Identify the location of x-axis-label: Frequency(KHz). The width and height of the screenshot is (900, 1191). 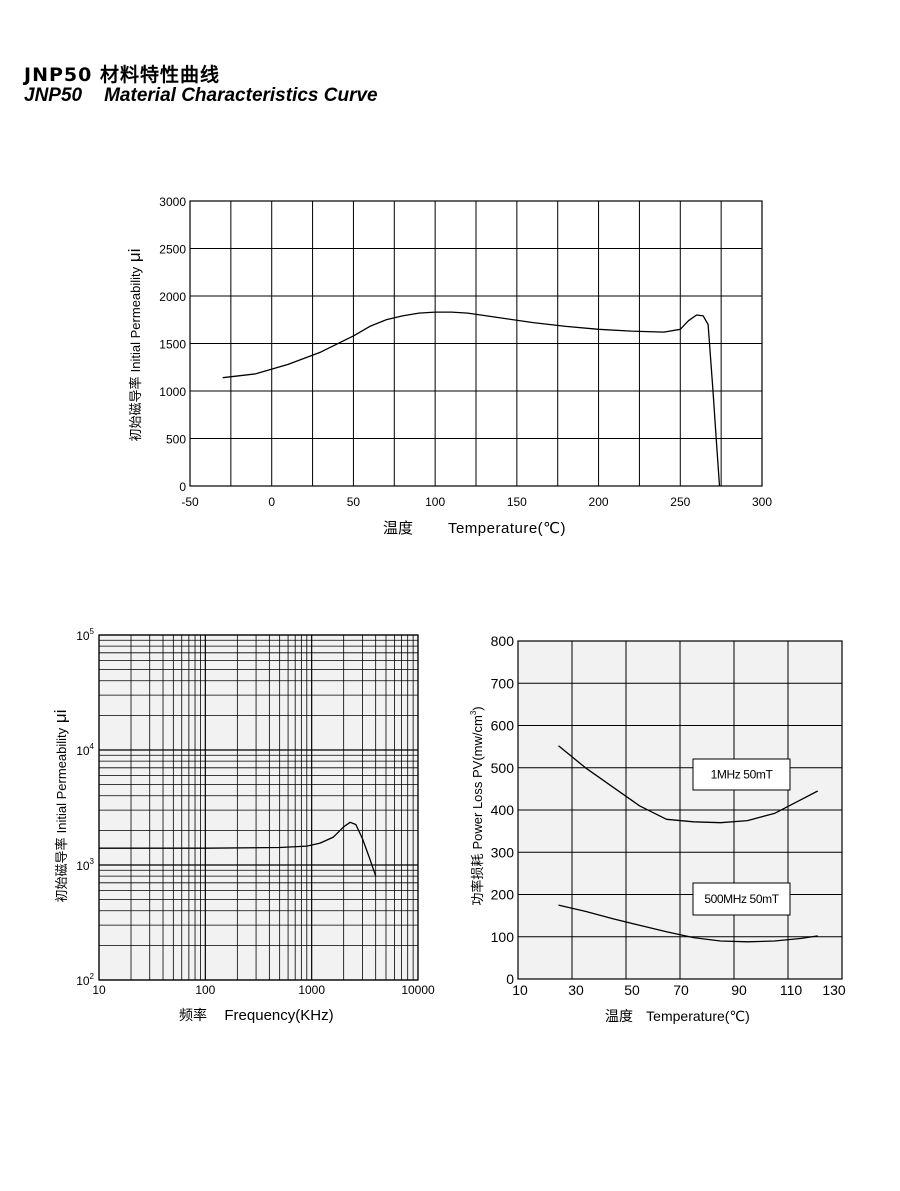
(278, 1015).